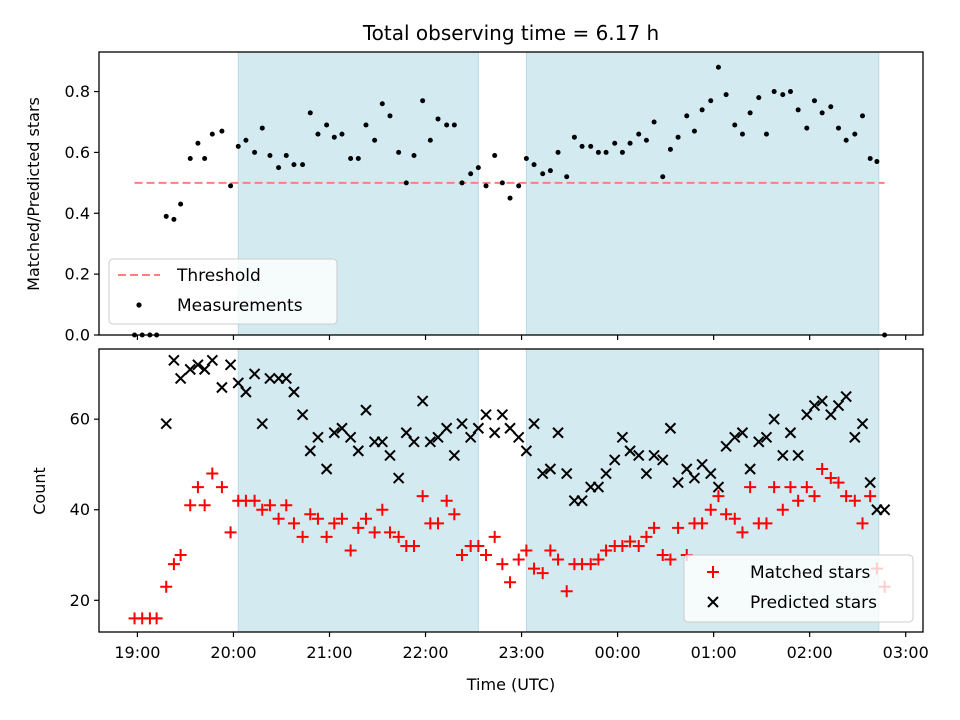 This screenshot has width=960, height=720. What do you see at coordinates (77, 274) in the screenshot?
I see `y-tick-label: 0.2` at bounding box center [77, 274].